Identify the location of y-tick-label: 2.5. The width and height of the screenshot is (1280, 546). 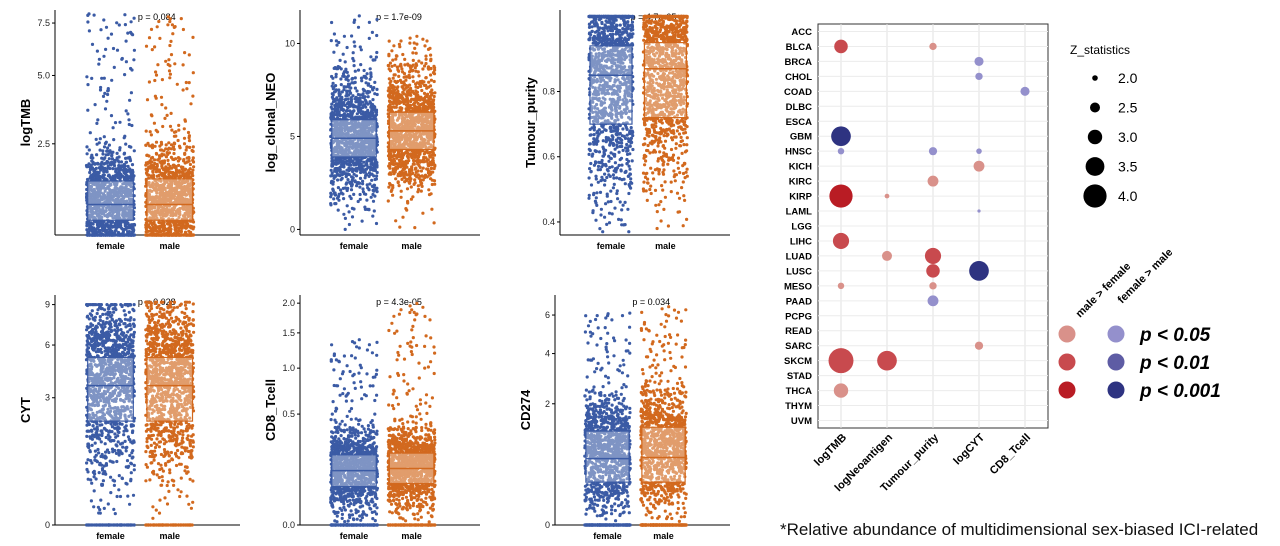
(43, 144).